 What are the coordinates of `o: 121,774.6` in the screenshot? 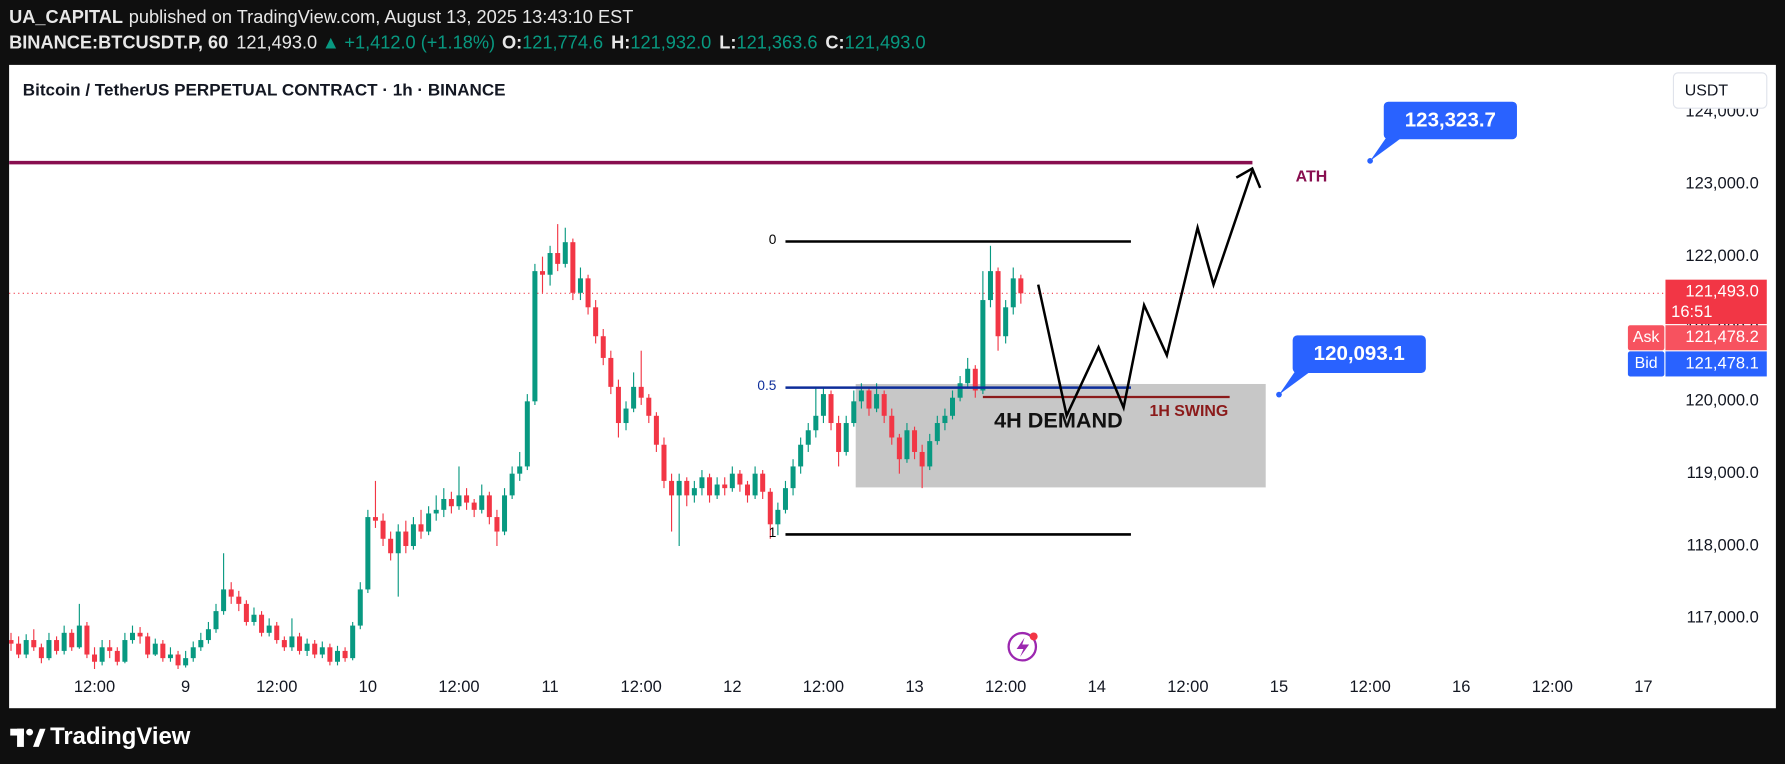 It's located at (562, 42).